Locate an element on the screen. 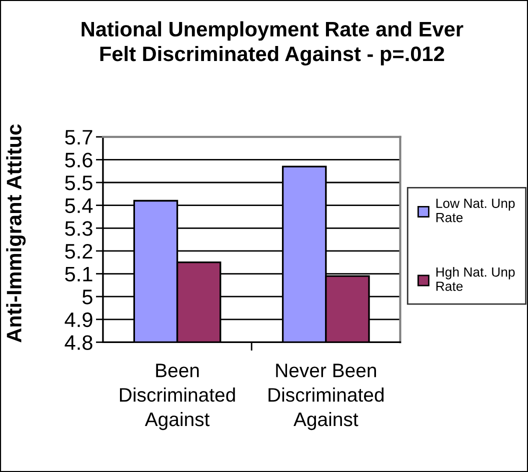  legend-label: Low Nat. Unp Rate is located at coordinates (475, 210).